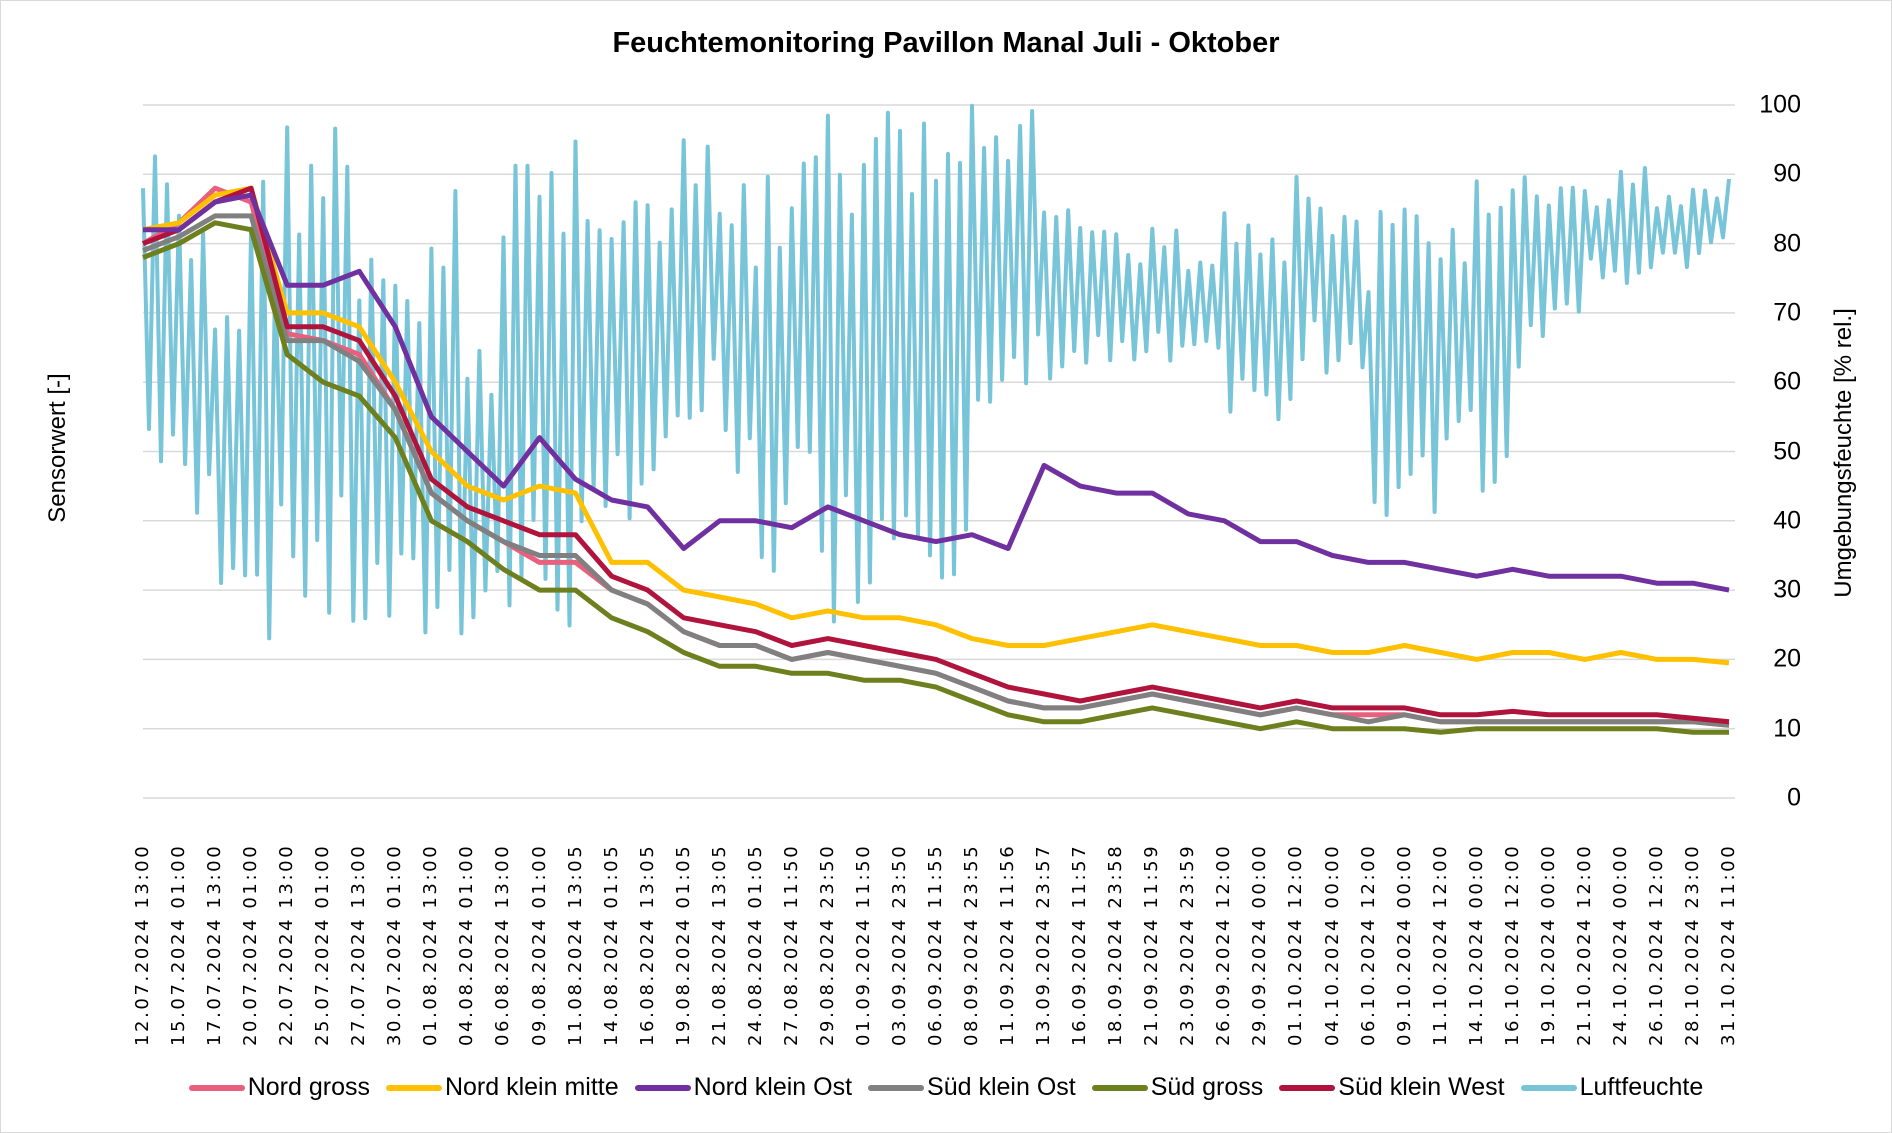  Describe the element at coordinates (863, 944) in the screenshot. I see `x-tick-label: 01.09.2024 11:50` at that location.